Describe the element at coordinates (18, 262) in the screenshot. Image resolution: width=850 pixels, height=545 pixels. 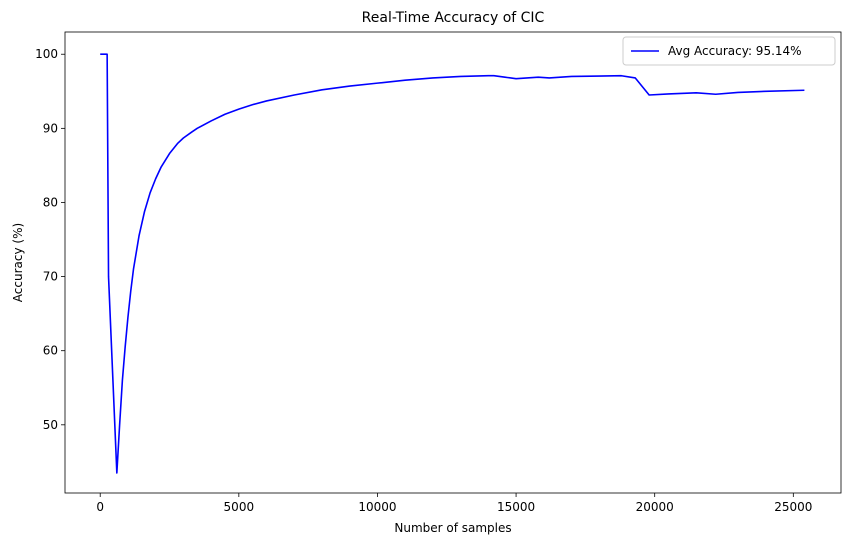
I see `y-axis-title: Accuracy (%)` at that location.